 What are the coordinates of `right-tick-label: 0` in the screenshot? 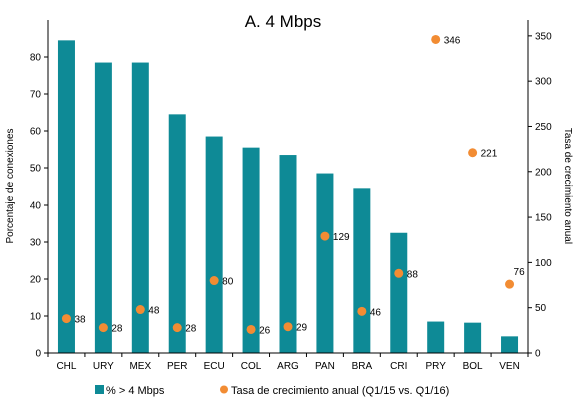 It's located at (538, 354).